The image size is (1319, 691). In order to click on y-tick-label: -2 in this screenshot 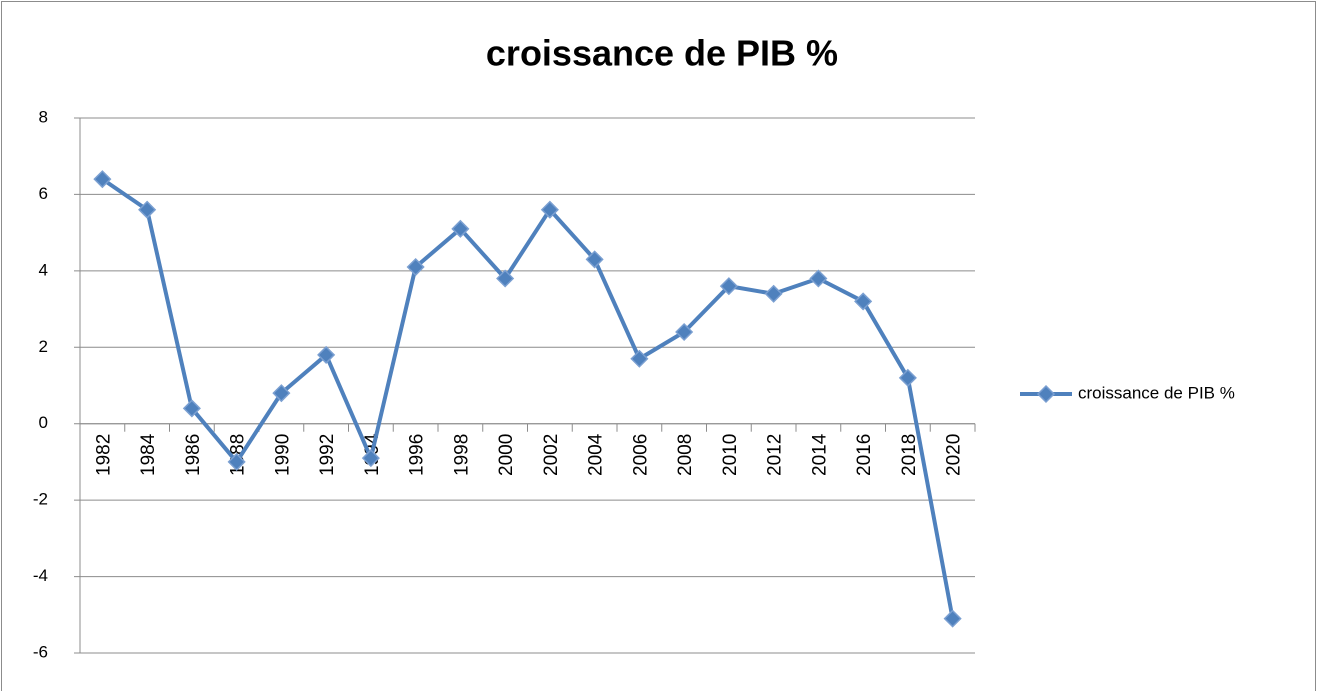, I will do `click(40, 499)`.